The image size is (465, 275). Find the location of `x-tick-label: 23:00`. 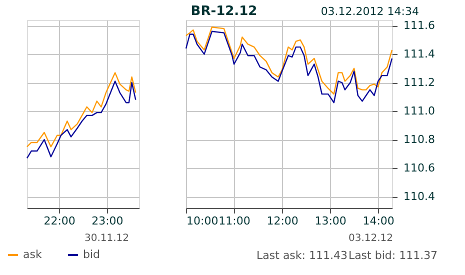

x-tick-label: 23:00 is located at coordinates (108, 221).